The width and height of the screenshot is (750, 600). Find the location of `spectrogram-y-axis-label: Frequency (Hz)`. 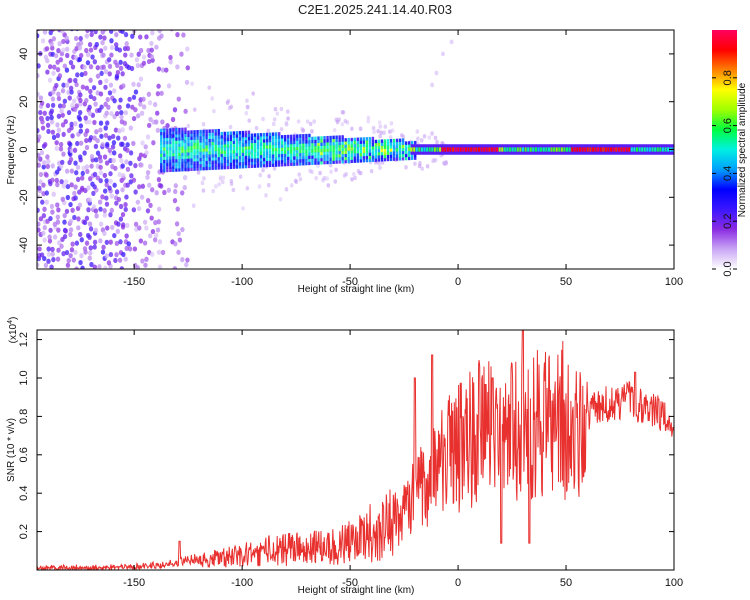

spectrogram-y-axis-label: Frequency (Hz) is located at coordinates (11, 150).